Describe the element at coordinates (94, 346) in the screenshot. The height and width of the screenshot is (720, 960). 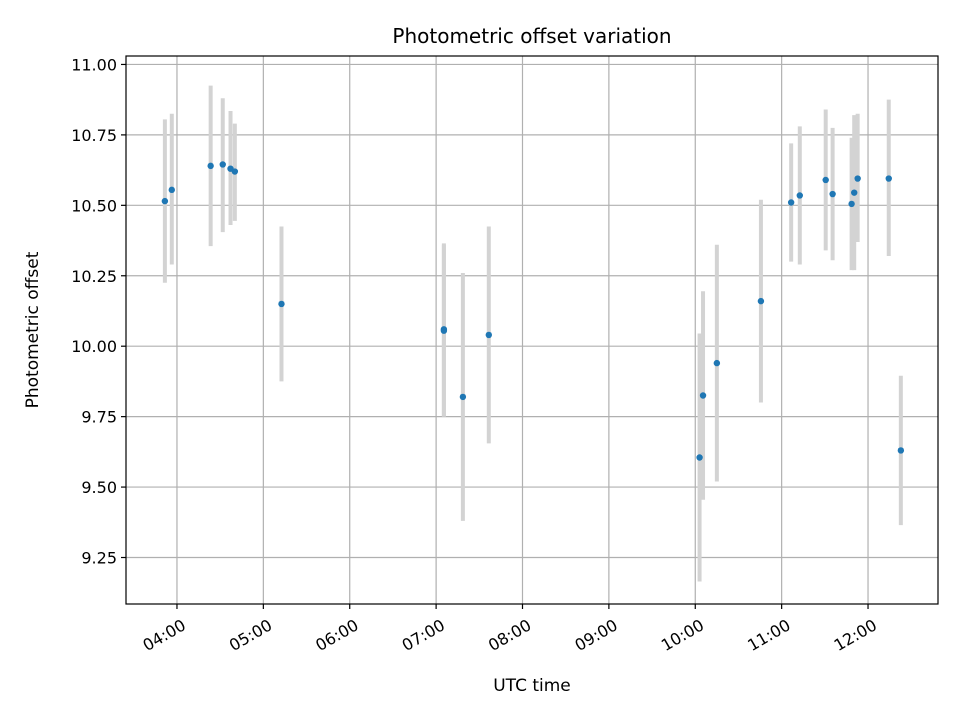
I see `y-tick-label: 10.00` at that location.